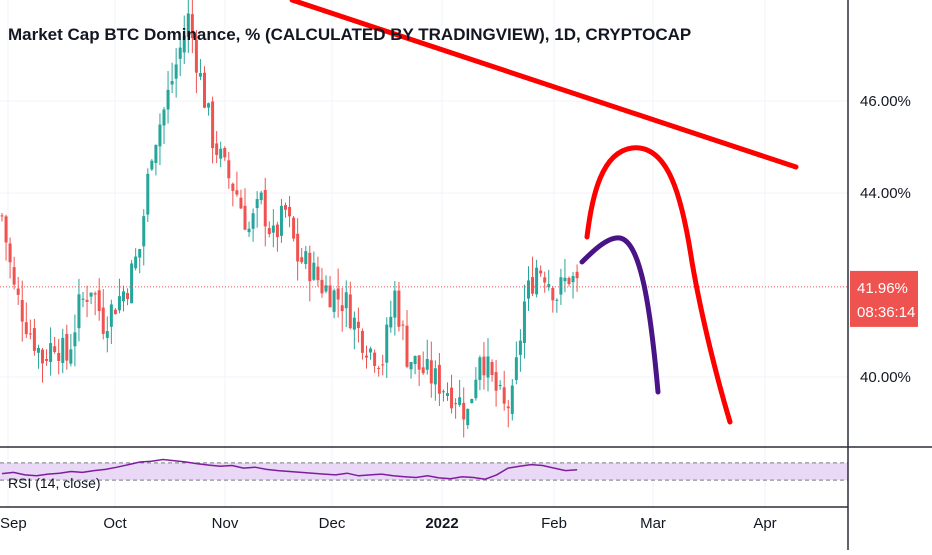  What do you see at coordinates (620, 315) in the screenshot?
I see `purple-projection-curve` at bounding box center [620, 315].